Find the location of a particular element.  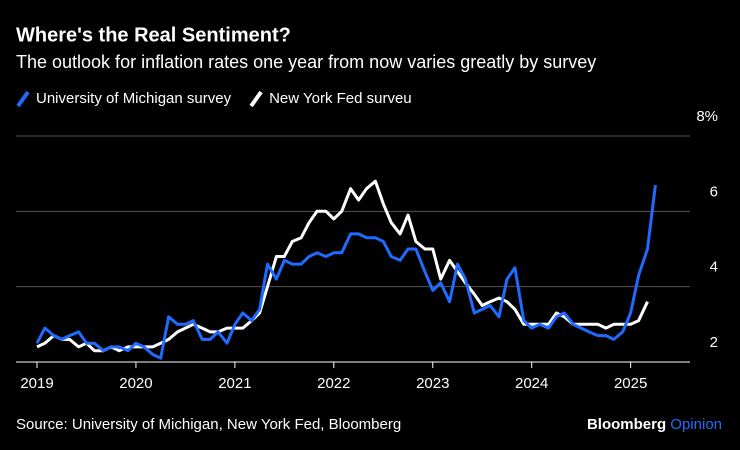

brand-name: Bloomberg is located at coordinates (626, 424).